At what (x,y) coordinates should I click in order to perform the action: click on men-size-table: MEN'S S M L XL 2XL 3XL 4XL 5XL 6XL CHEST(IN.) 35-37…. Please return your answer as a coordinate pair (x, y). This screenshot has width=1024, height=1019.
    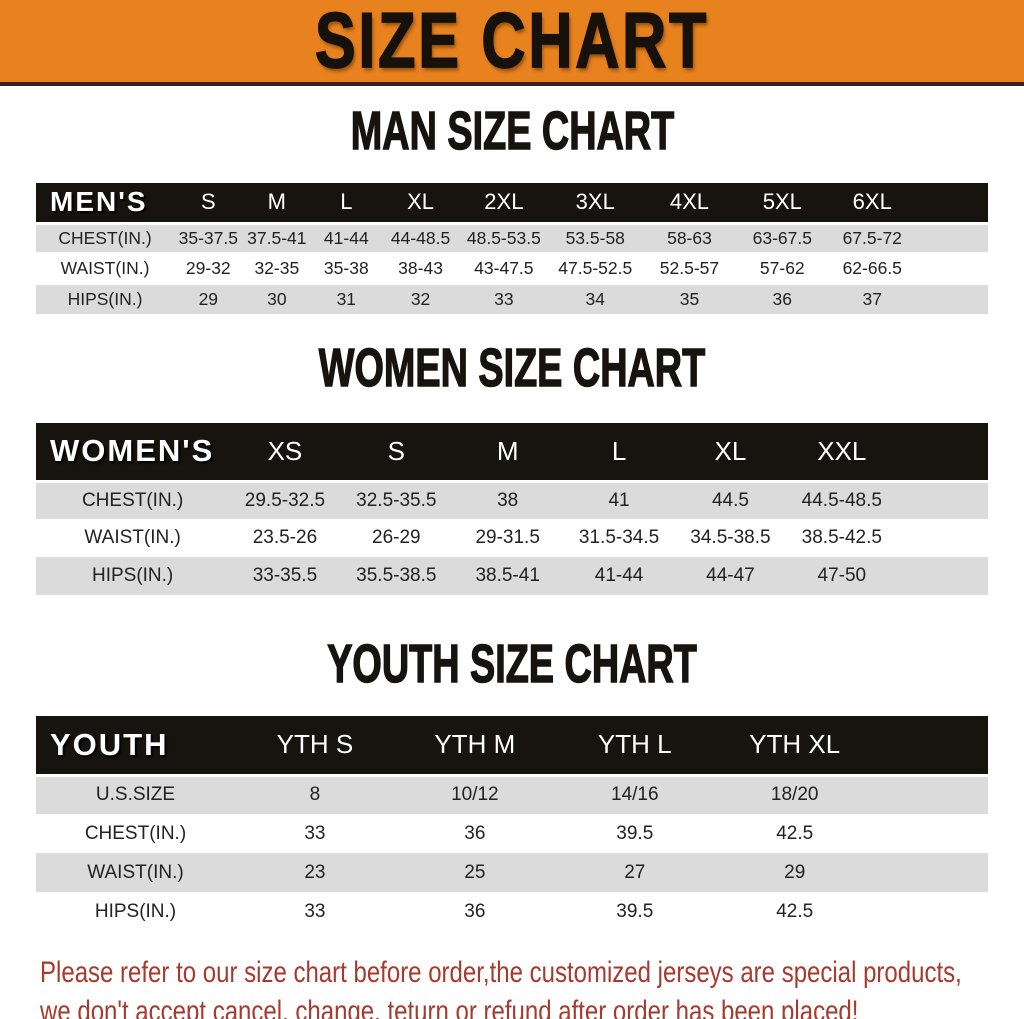
    Looking at the image, I should click on (512, 248).